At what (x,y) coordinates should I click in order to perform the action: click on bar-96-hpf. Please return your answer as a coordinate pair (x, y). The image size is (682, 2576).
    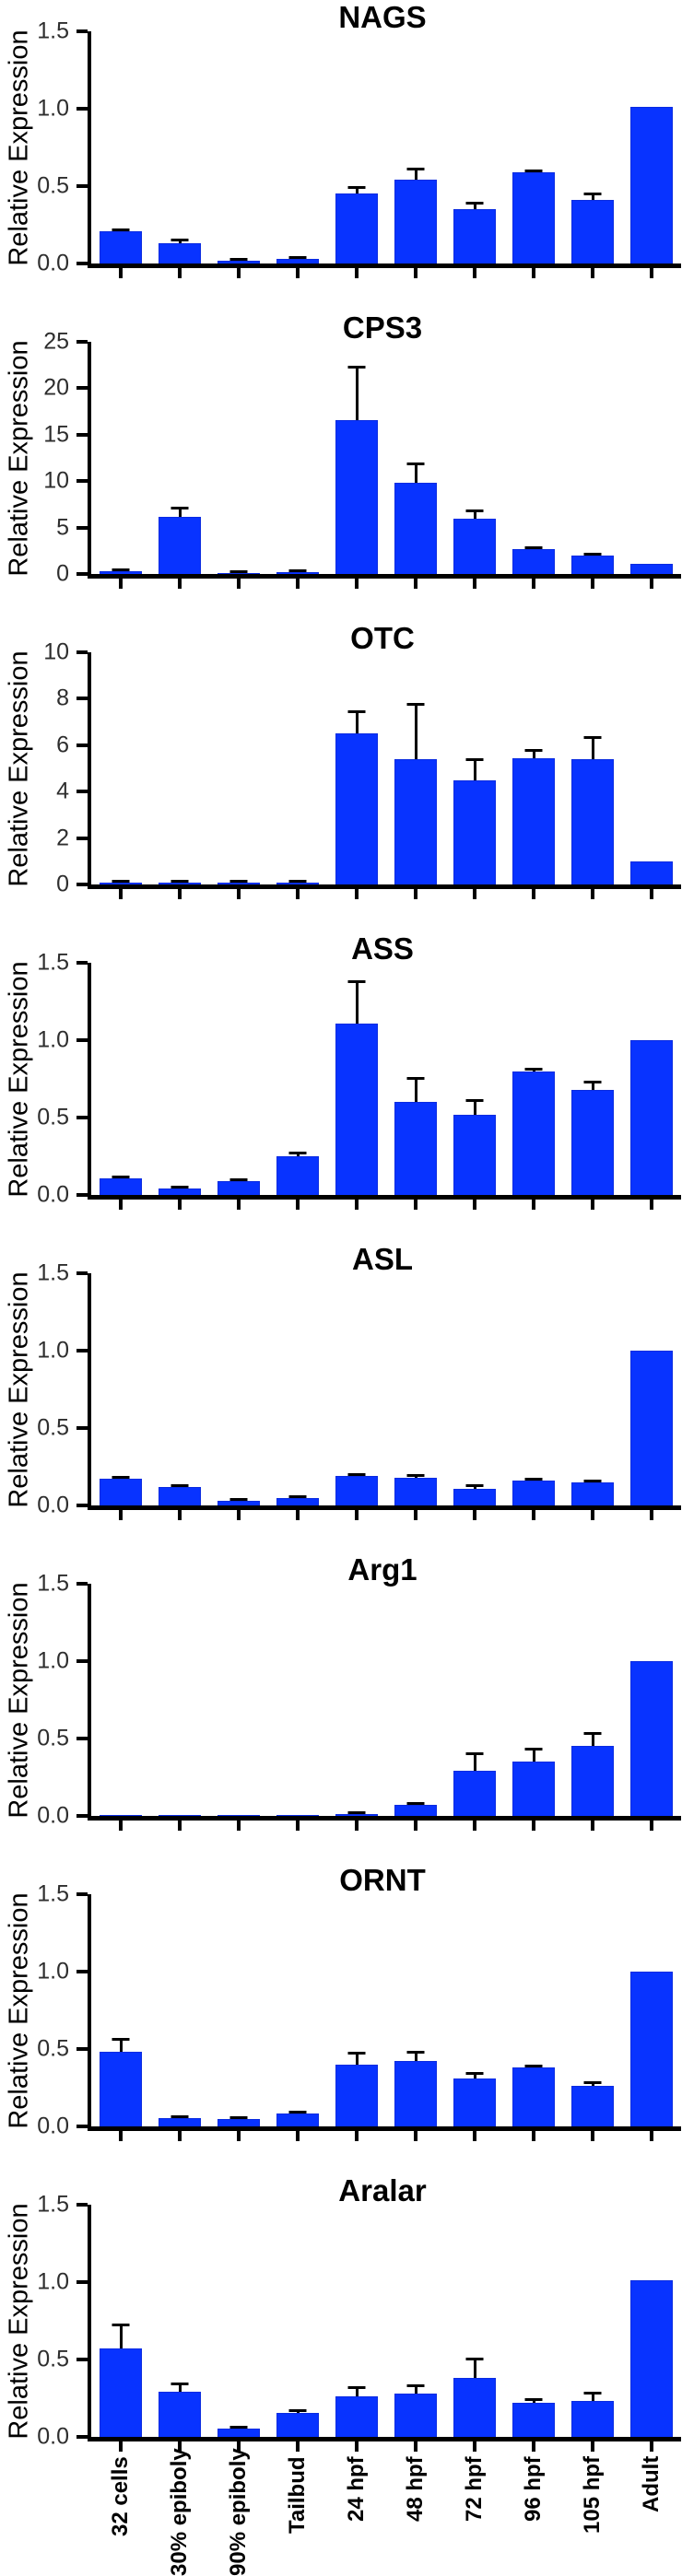
    Looking at the image, I should click on (533, 2096).